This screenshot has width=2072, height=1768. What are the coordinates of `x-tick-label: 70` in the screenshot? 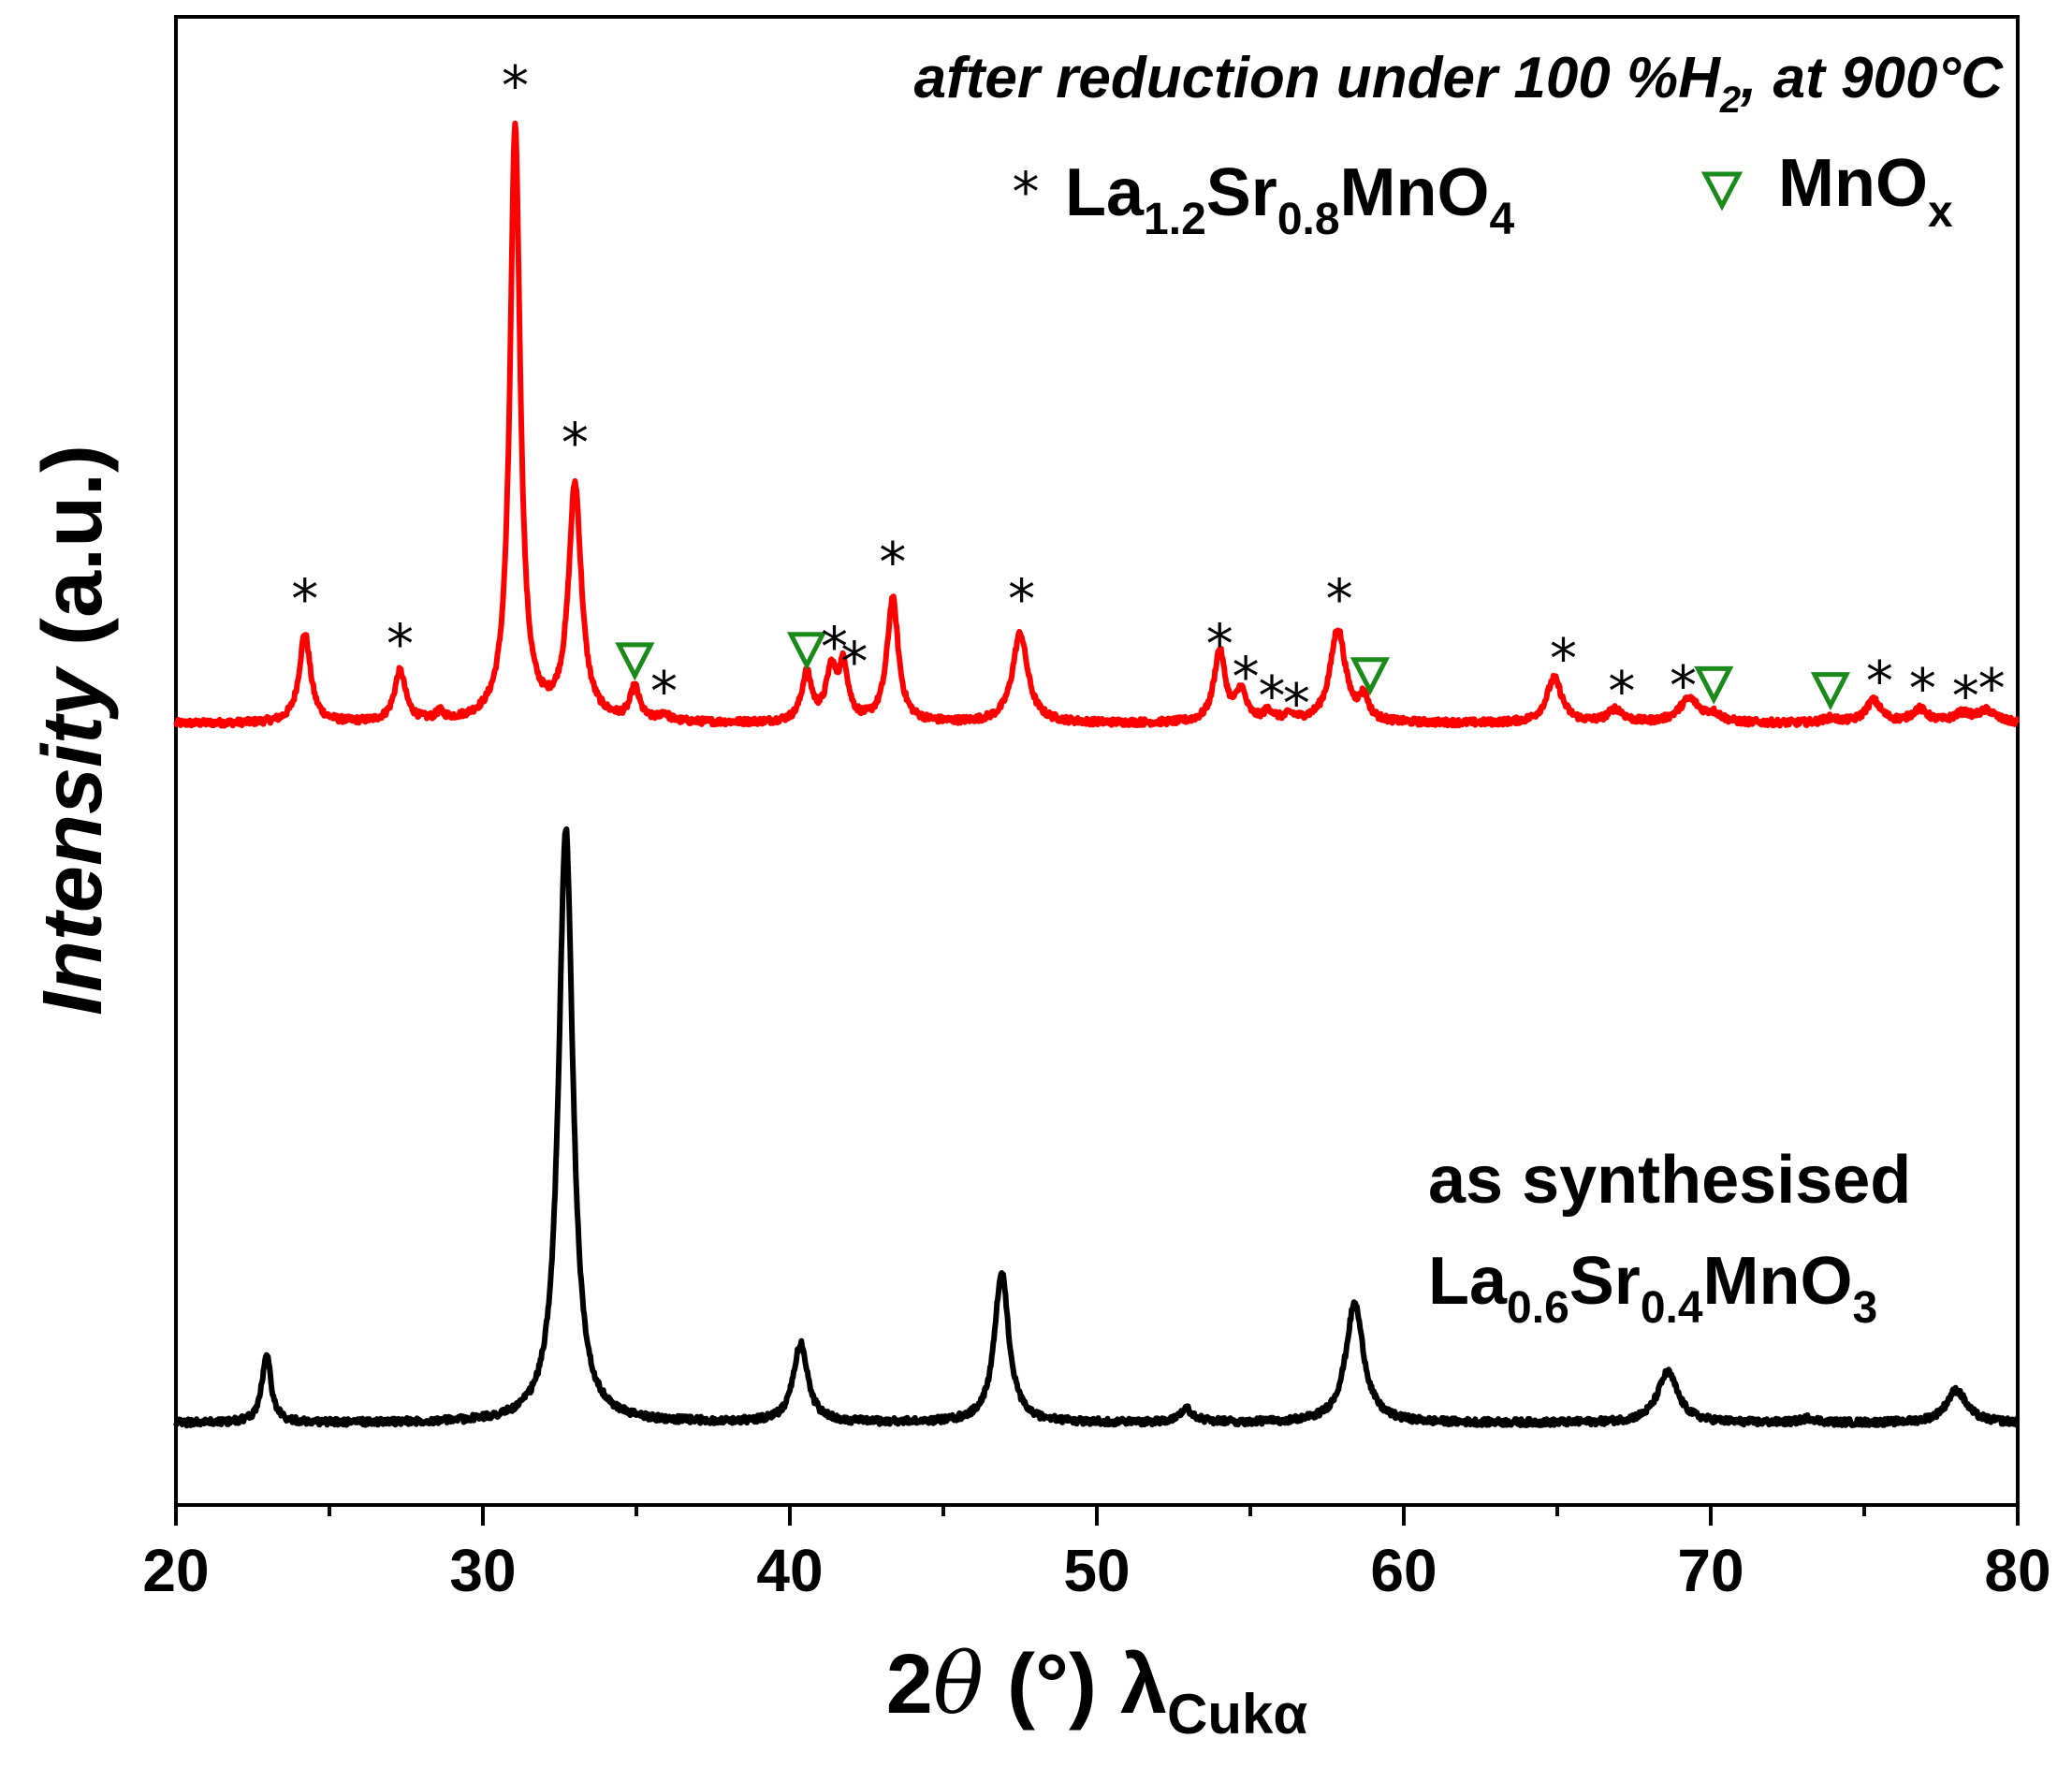 It's located at (1710, 1570).